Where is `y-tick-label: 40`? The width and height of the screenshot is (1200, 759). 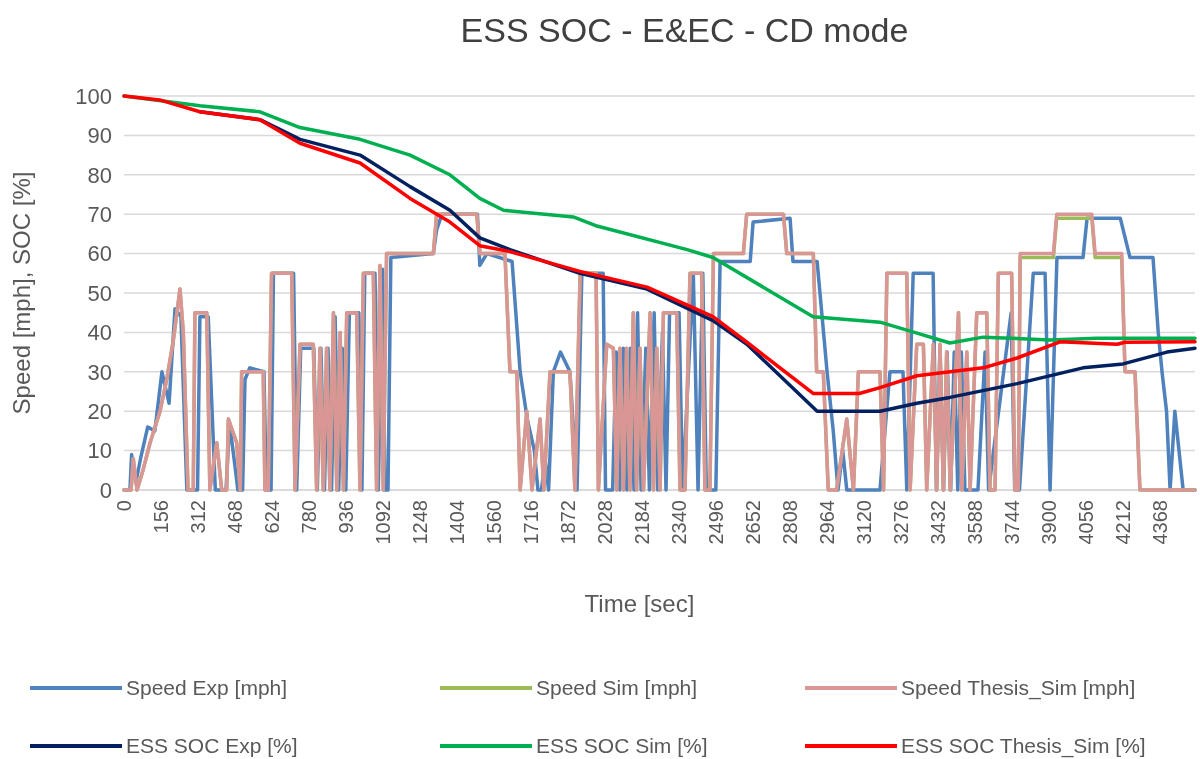 y-tick-label: 40 is located at coordinates (99, 333).